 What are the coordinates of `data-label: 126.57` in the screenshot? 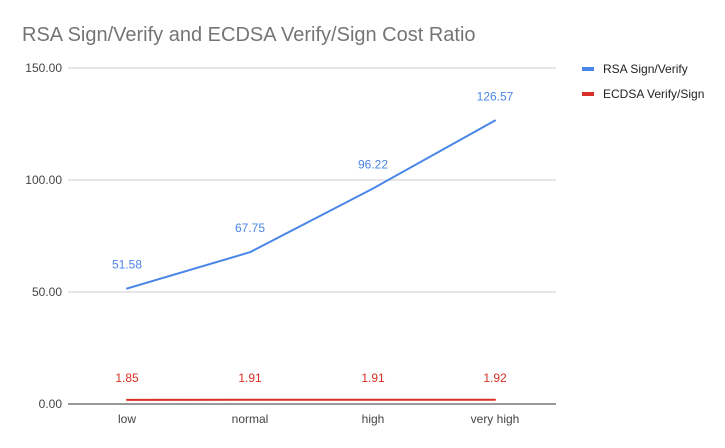 It's located at (495, 96).